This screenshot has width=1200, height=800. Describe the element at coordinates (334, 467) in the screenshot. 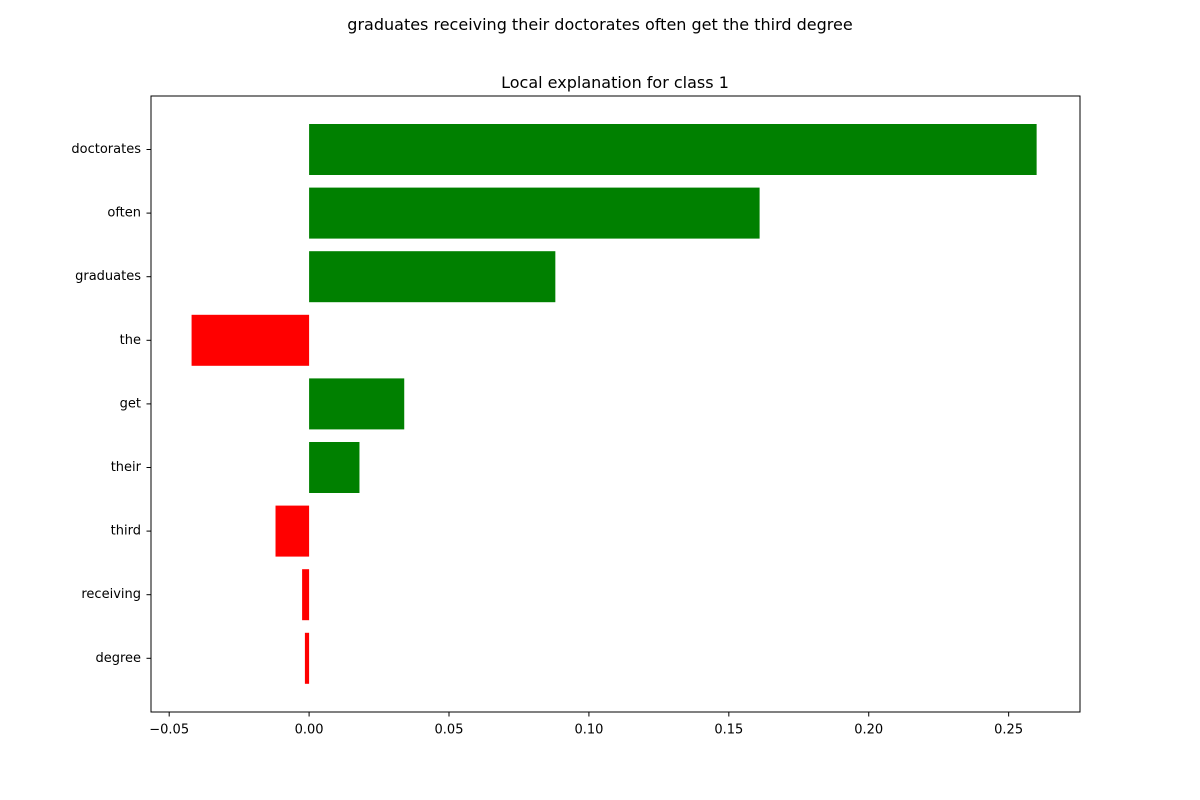

I see `bar-their` at that location.